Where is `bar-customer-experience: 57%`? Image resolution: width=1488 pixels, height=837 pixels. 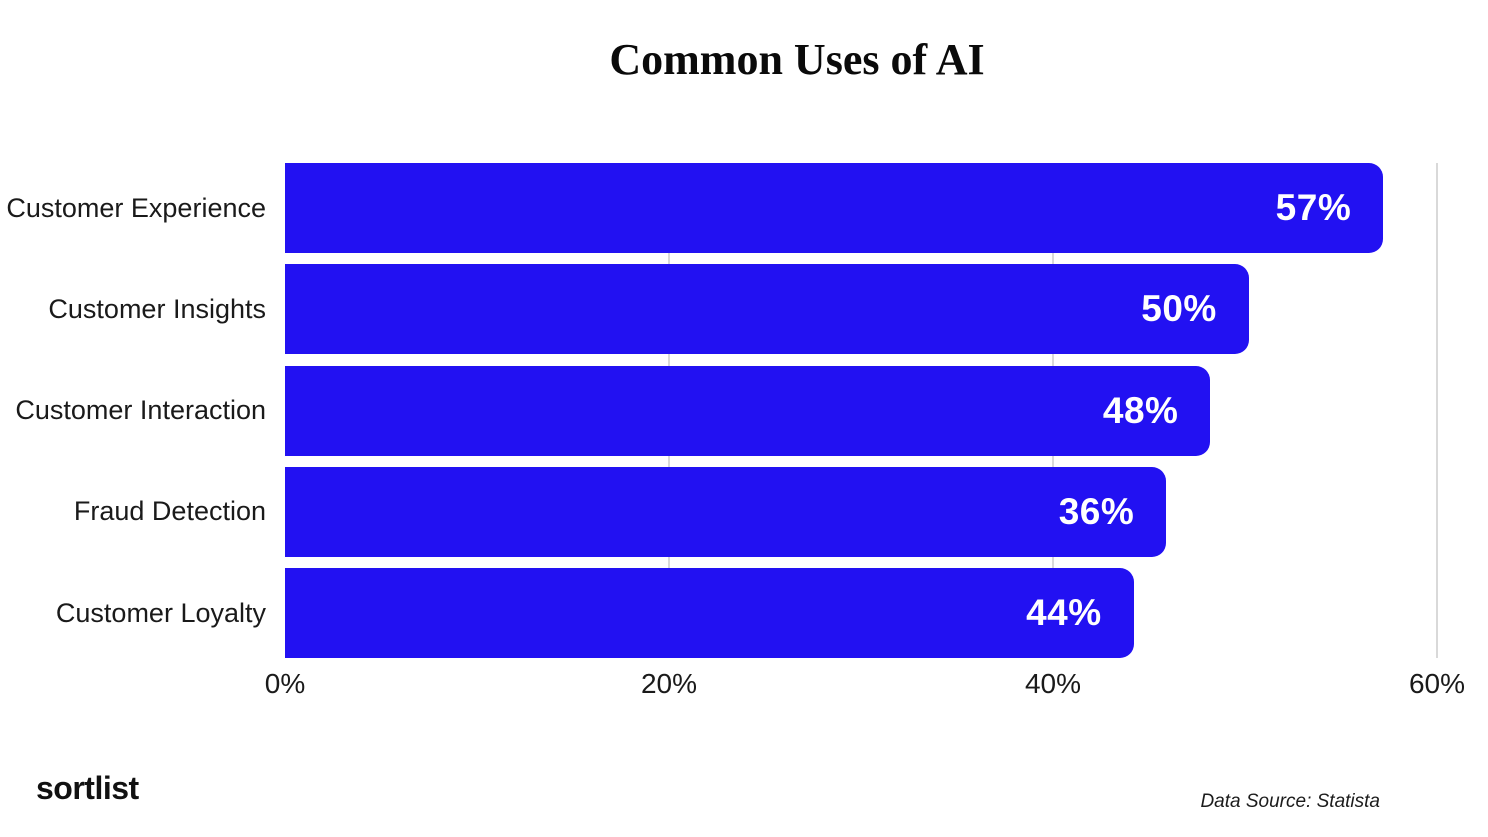
bar-customer-experience: 57% is located at coordinates (834, 208).